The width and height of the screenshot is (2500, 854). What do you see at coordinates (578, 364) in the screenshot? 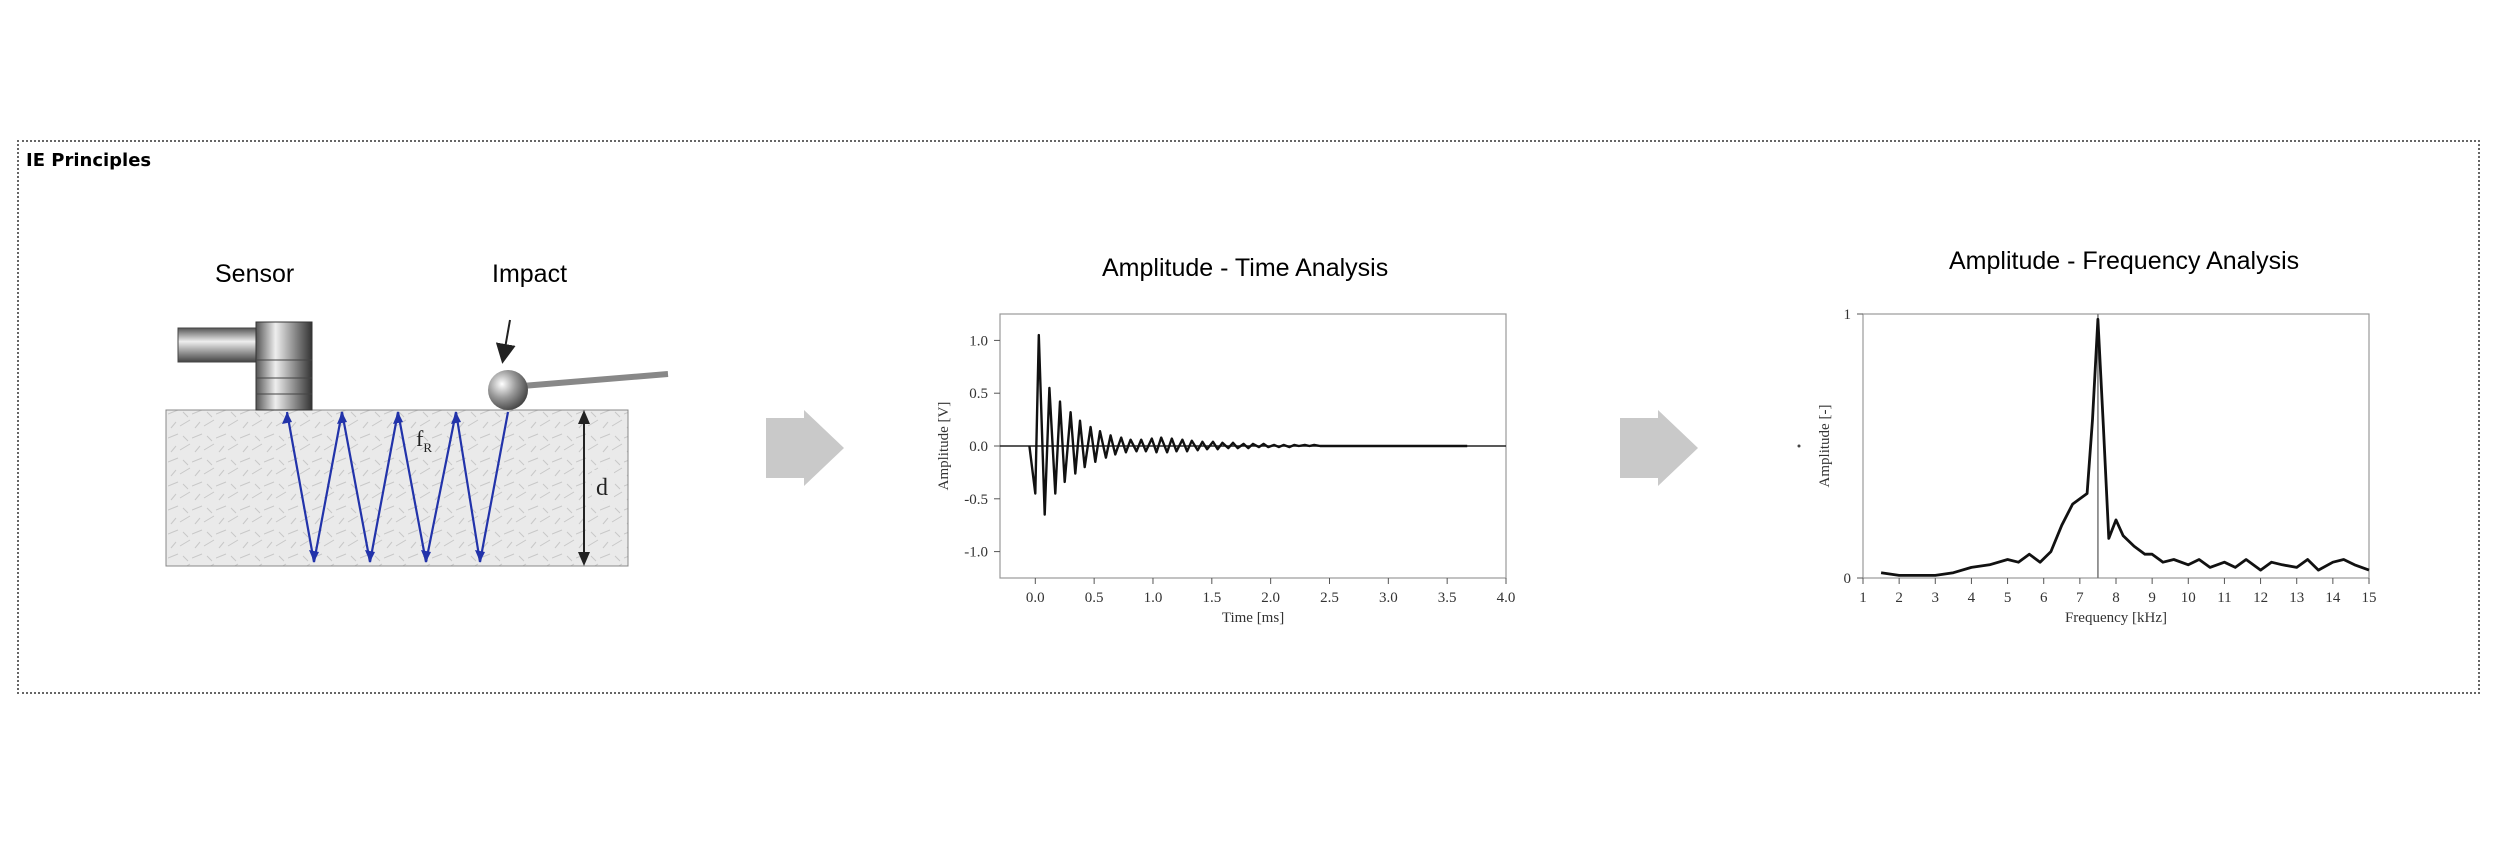
I see `impactor-icon` at bounding box center [578, 364].